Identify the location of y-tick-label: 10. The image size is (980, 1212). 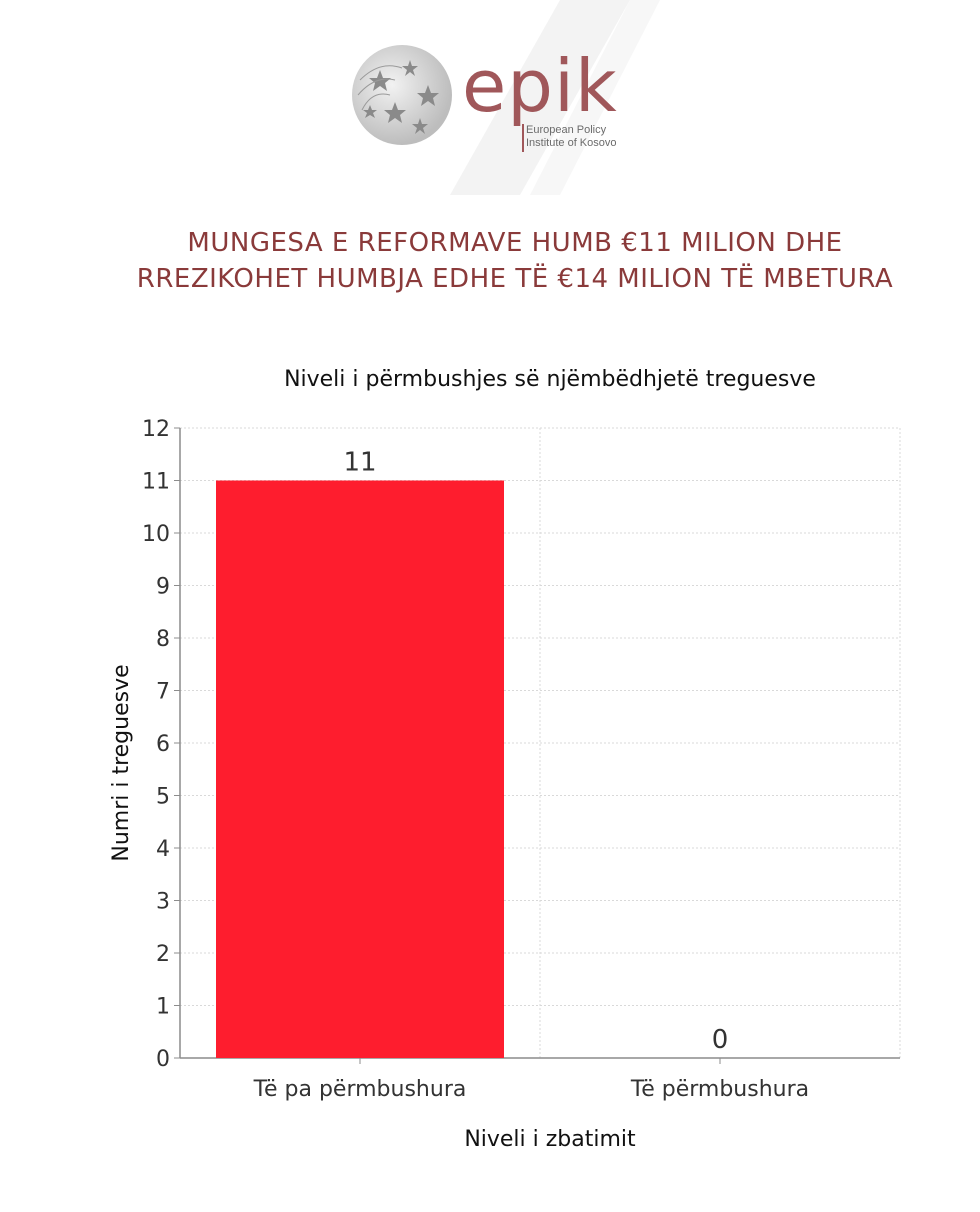
(156, 534).